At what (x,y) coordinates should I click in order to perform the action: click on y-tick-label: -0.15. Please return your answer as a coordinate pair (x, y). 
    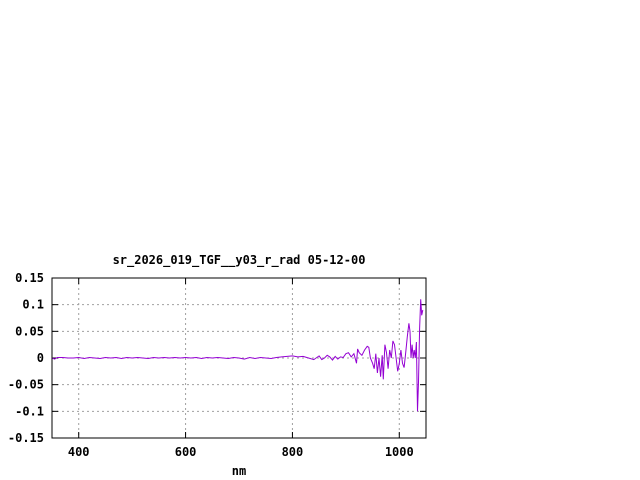
    Looking at the image, I should click on (26, 438).